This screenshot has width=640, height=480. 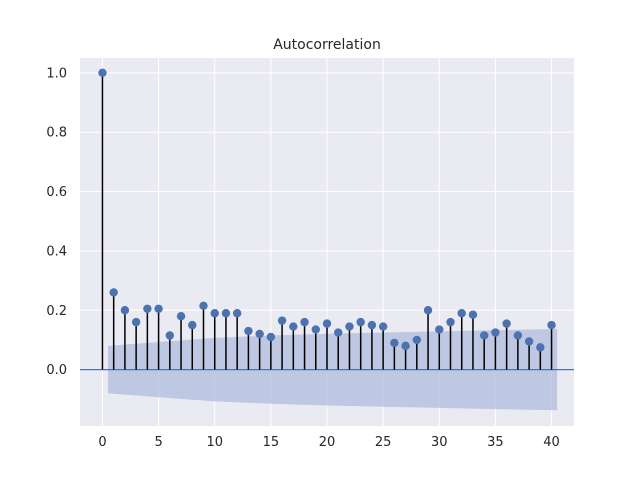 What do you see at coordinates (551, 442) in the screenshot?
I see `x-tick-label: 40` at bounding box center [551, 442].